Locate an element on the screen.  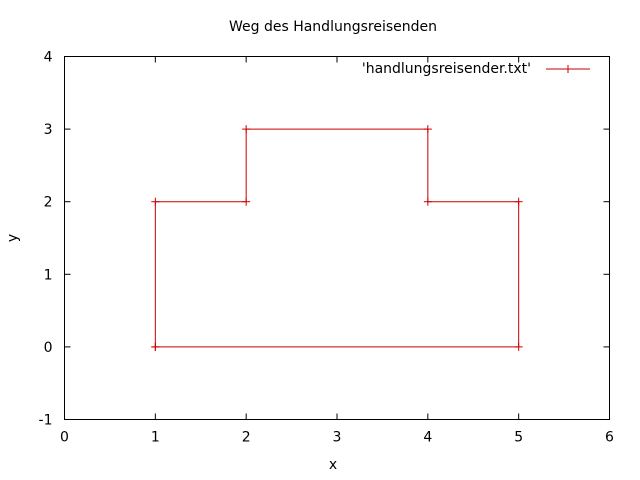
legend: 'handlungsreisender.txt' is located at coordinates (476, 69).